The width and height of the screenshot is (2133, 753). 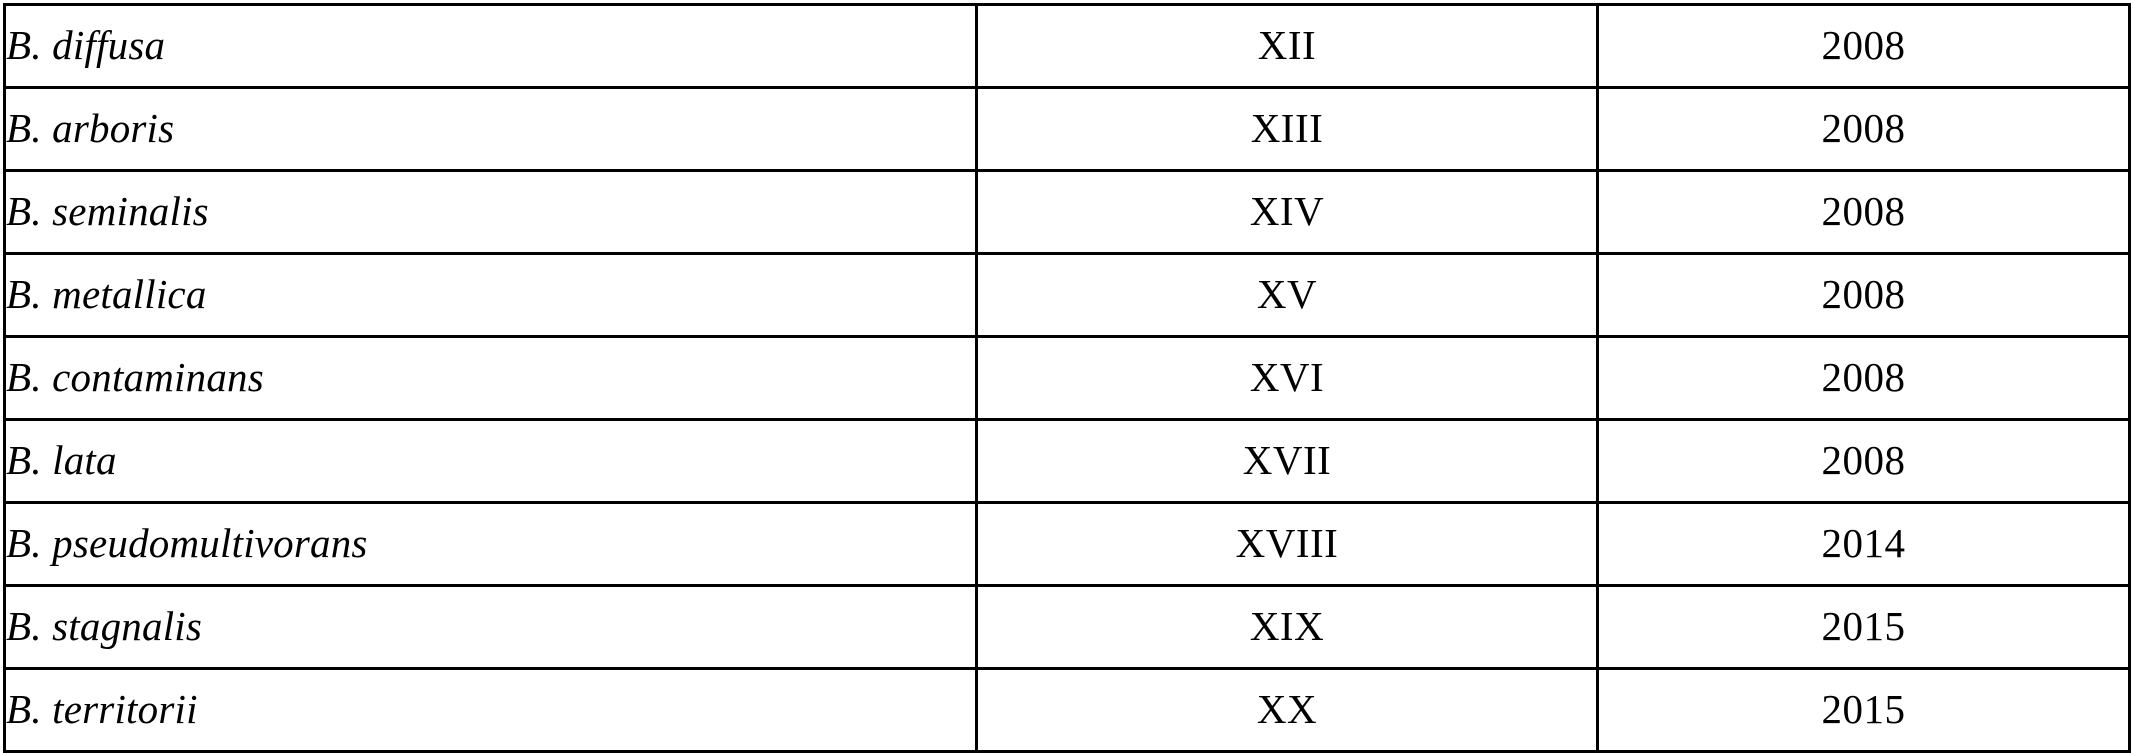 I want to click on table-row: B. stagnalis XIX 2015, so click(x=1067, y=627).